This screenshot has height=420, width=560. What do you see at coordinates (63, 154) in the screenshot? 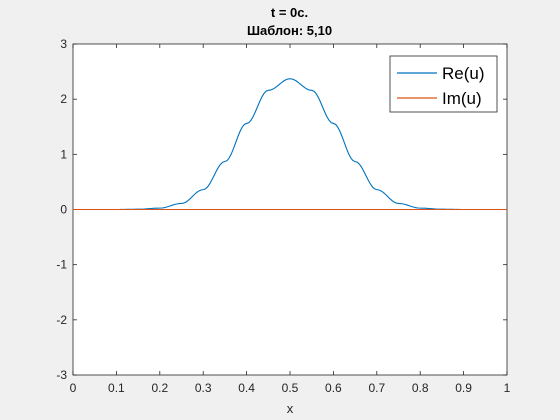
I see `y-tick-label: 1` at bounding box center [63, 154].